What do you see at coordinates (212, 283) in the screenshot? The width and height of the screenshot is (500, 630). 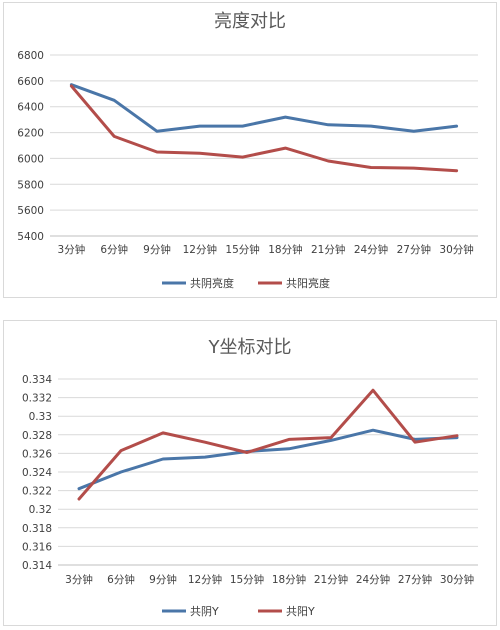 I see `legend-label-1: 共阴亮度` at bounding box center [212, 283].